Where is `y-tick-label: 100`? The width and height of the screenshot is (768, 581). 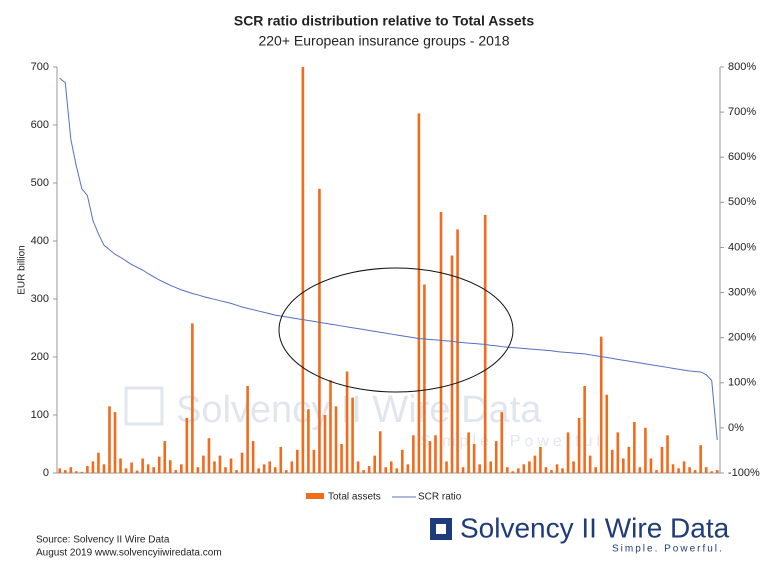
y-tick-label: 100 is located at coordinates (40, 415).